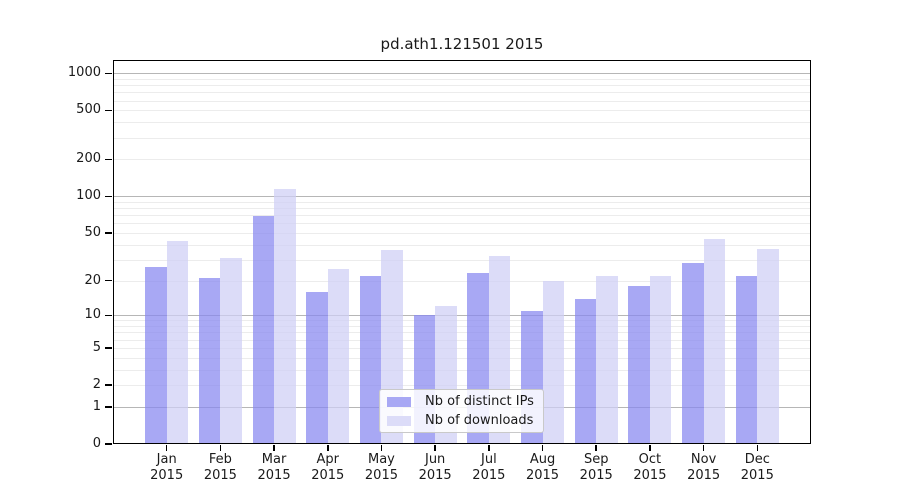 This screenshot has width=900, height=500. Describe the element at coordinates (704, 467) in the screenshot. I see `x-tick-label: Nov 2015` at that location.